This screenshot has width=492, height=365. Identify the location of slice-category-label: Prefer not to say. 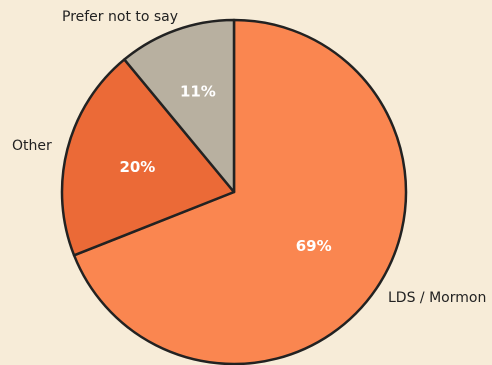
(120, 17).